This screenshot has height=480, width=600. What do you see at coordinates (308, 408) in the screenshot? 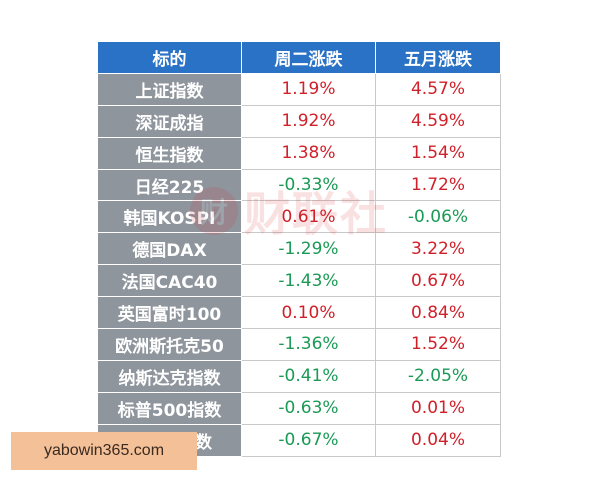
I see `tuesday-change-cell: -0.63%` at bounding box center [308, 408].